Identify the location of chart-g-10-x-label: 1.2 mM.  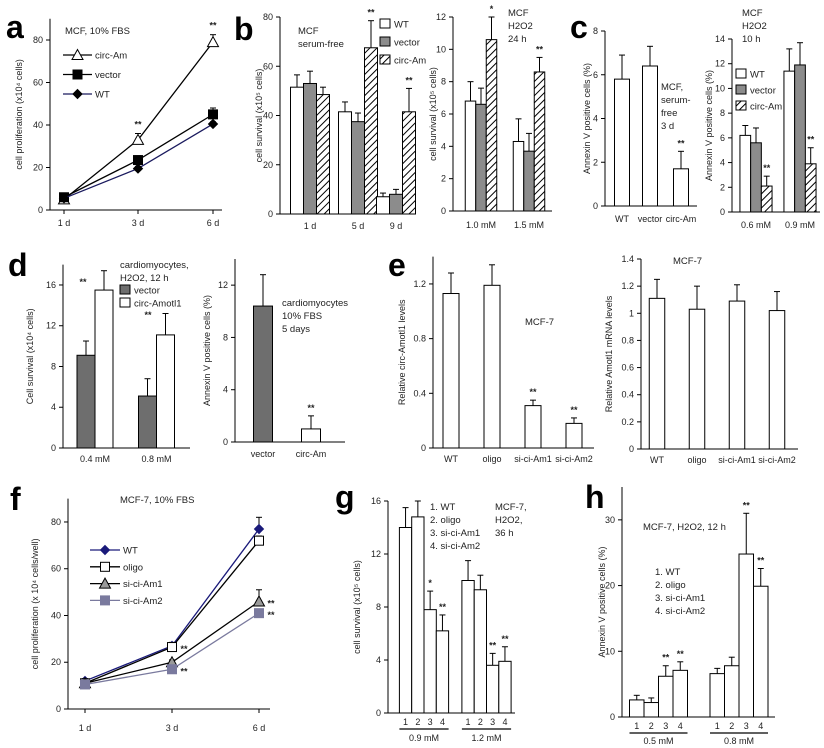
(486, 738).